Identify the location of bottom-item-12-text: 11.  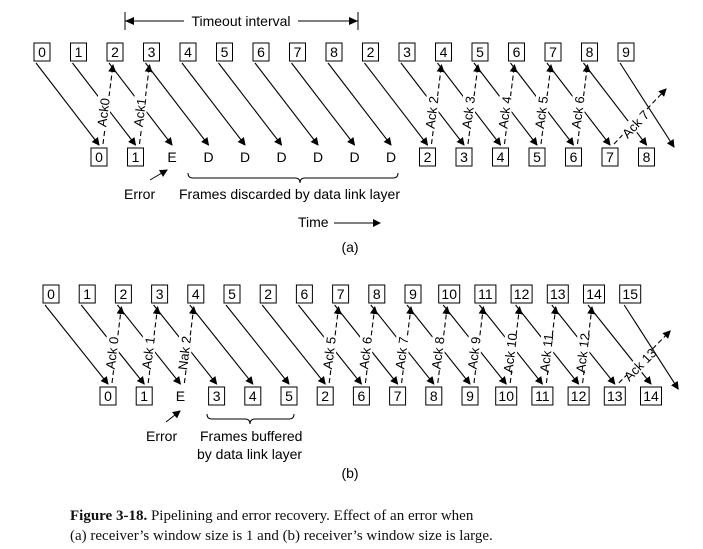
(542, 396).